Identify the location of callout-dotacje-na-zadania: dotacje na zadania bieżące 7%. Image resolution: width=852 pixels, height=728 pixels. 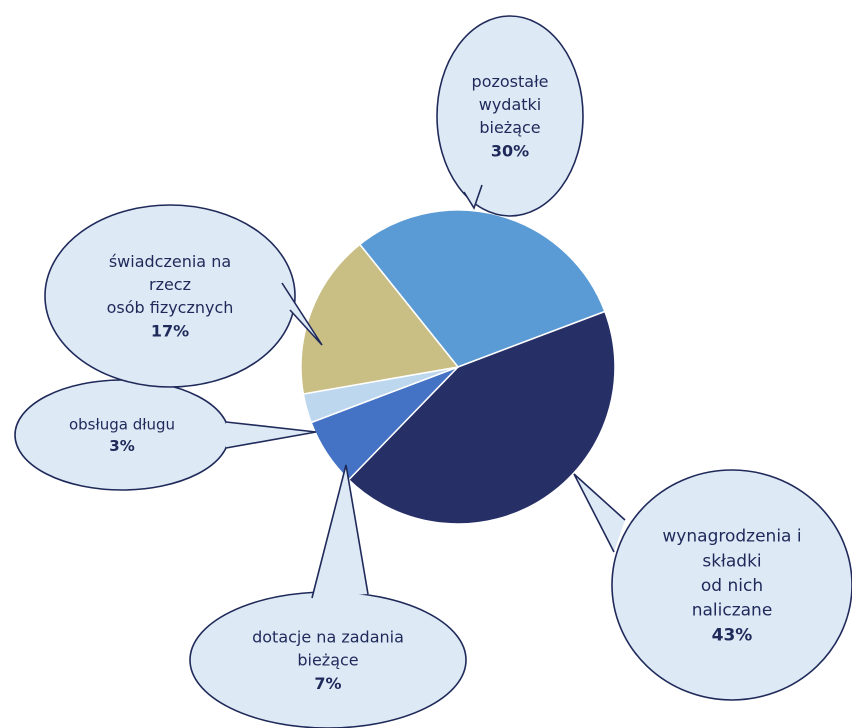
(328, 596).